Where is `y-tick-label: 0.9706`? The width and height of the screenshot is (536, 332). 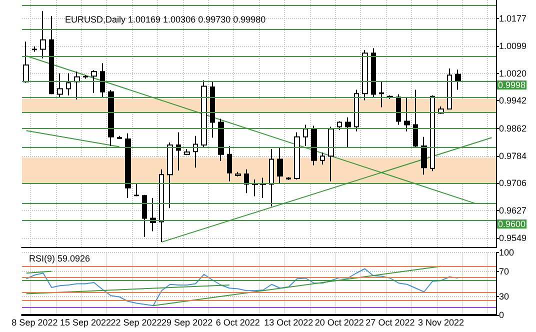 y-tick-label: 0.9706 is located at coordinates (513, 183).